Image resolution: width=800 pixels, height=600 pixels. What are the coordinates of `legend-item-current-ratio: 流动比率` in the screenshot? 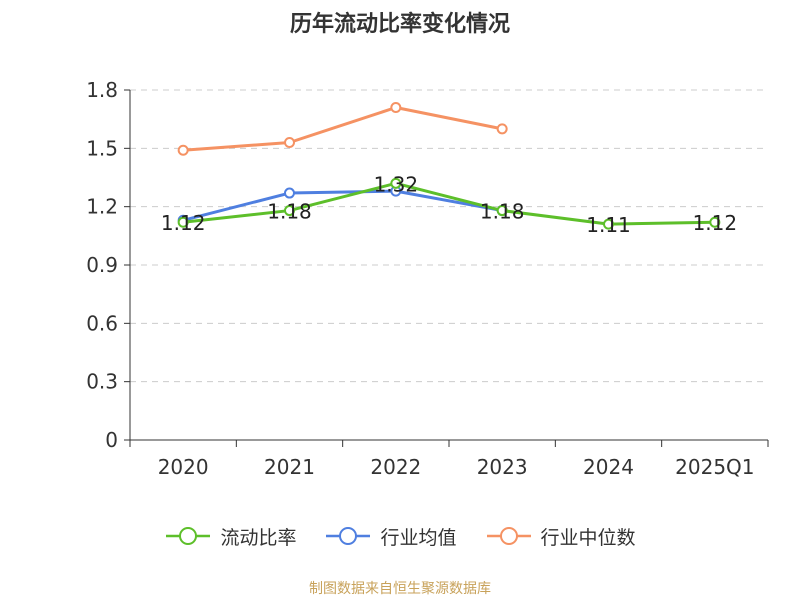 It's located at (230, 536).